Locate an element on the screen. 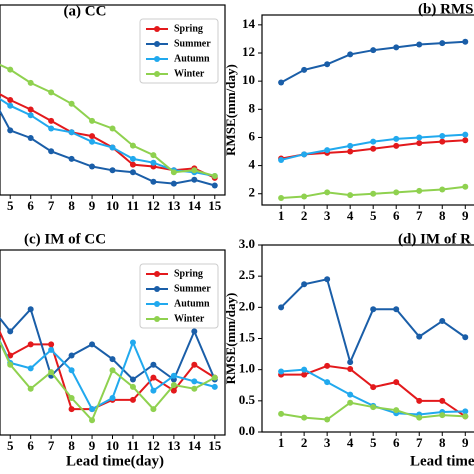 This screenshot has width=474, height=474. y-tick-label: 4 is located at coordinates (252, 164).